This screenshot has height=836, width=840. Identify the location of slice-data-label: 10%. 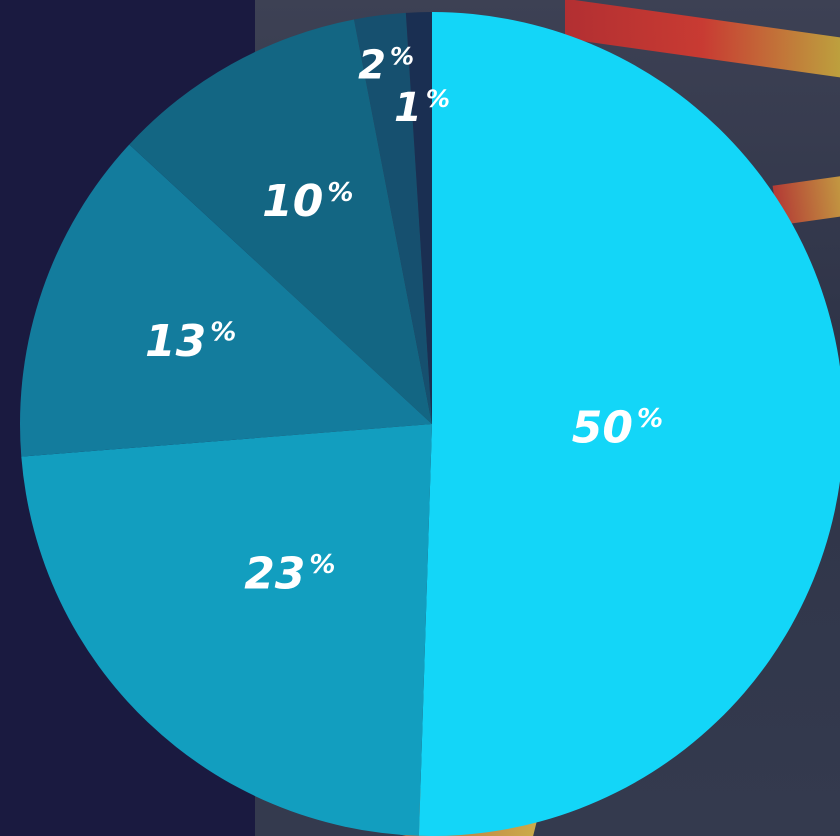
(307, 201).